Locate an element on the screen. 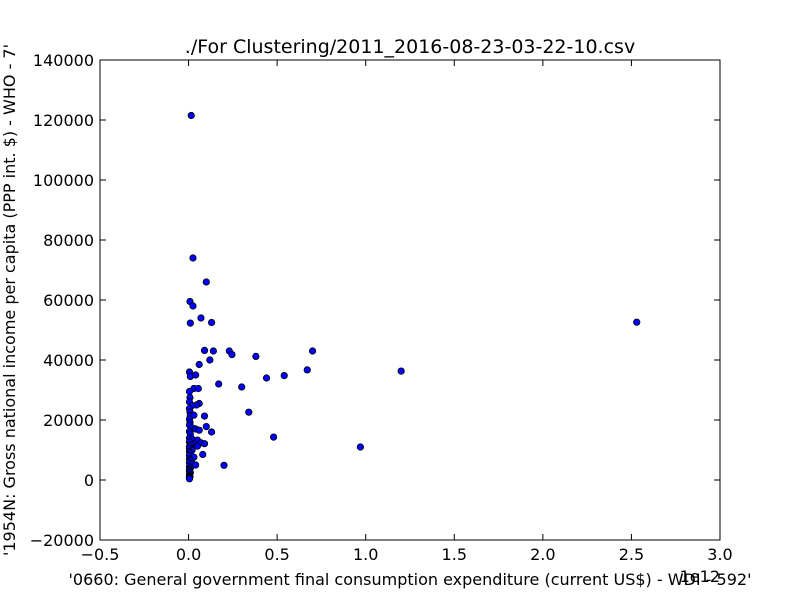 This screenshot has width=800, height=600. y-tick-label: 100000 is located at coordinates (63, 180).